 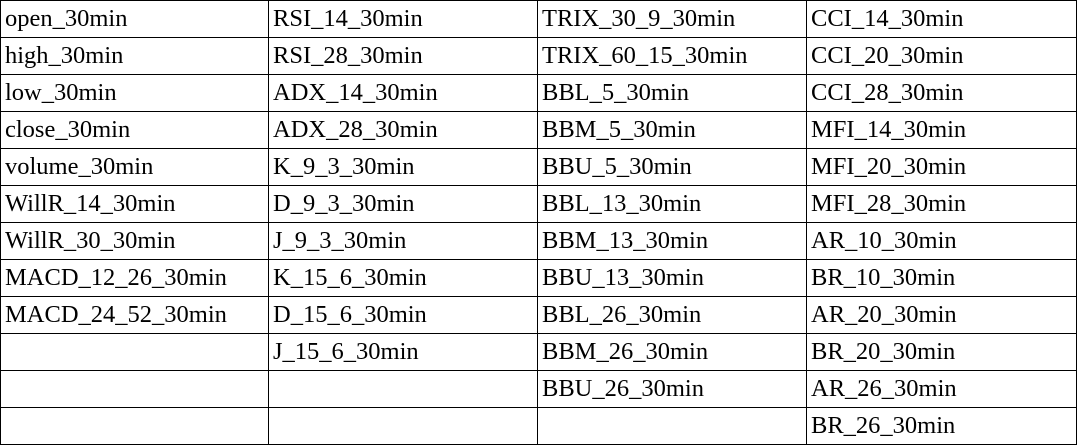 What do you see at coordinates (403, 278) in the screenshot?
I see `table-cell: K_15_6_30min` at bounding box center [403, 278].